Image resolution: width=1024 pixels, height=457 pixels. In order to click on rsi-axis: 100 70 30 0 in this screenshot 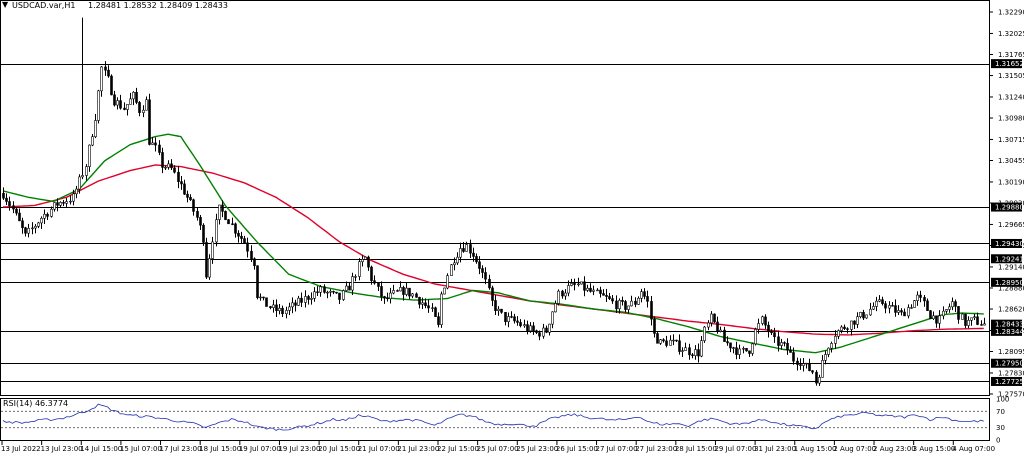, I will do `click(1002, 420)`.